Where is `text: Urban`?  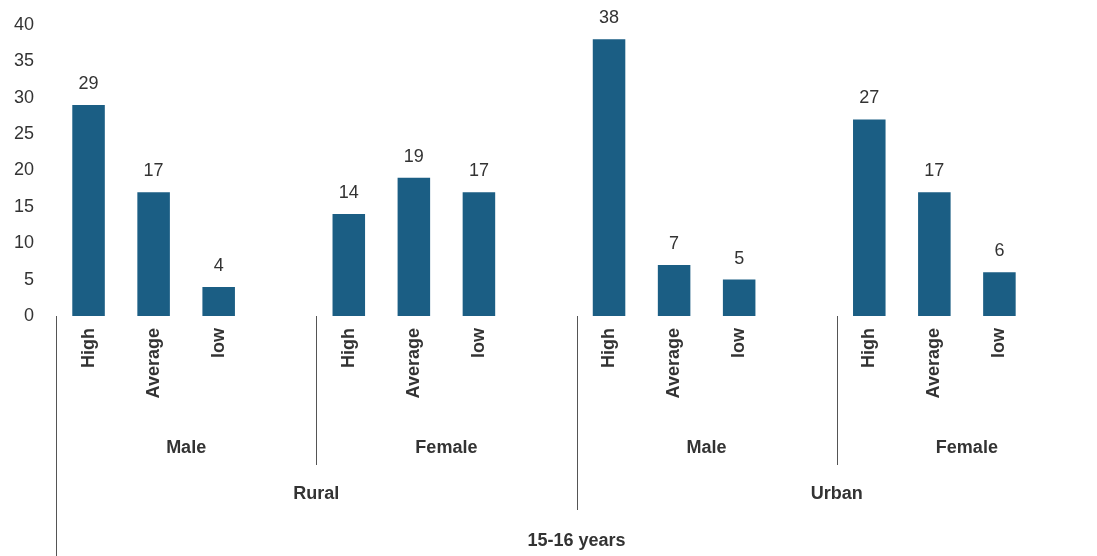 text: Urban is located at coordinates (836, 492).